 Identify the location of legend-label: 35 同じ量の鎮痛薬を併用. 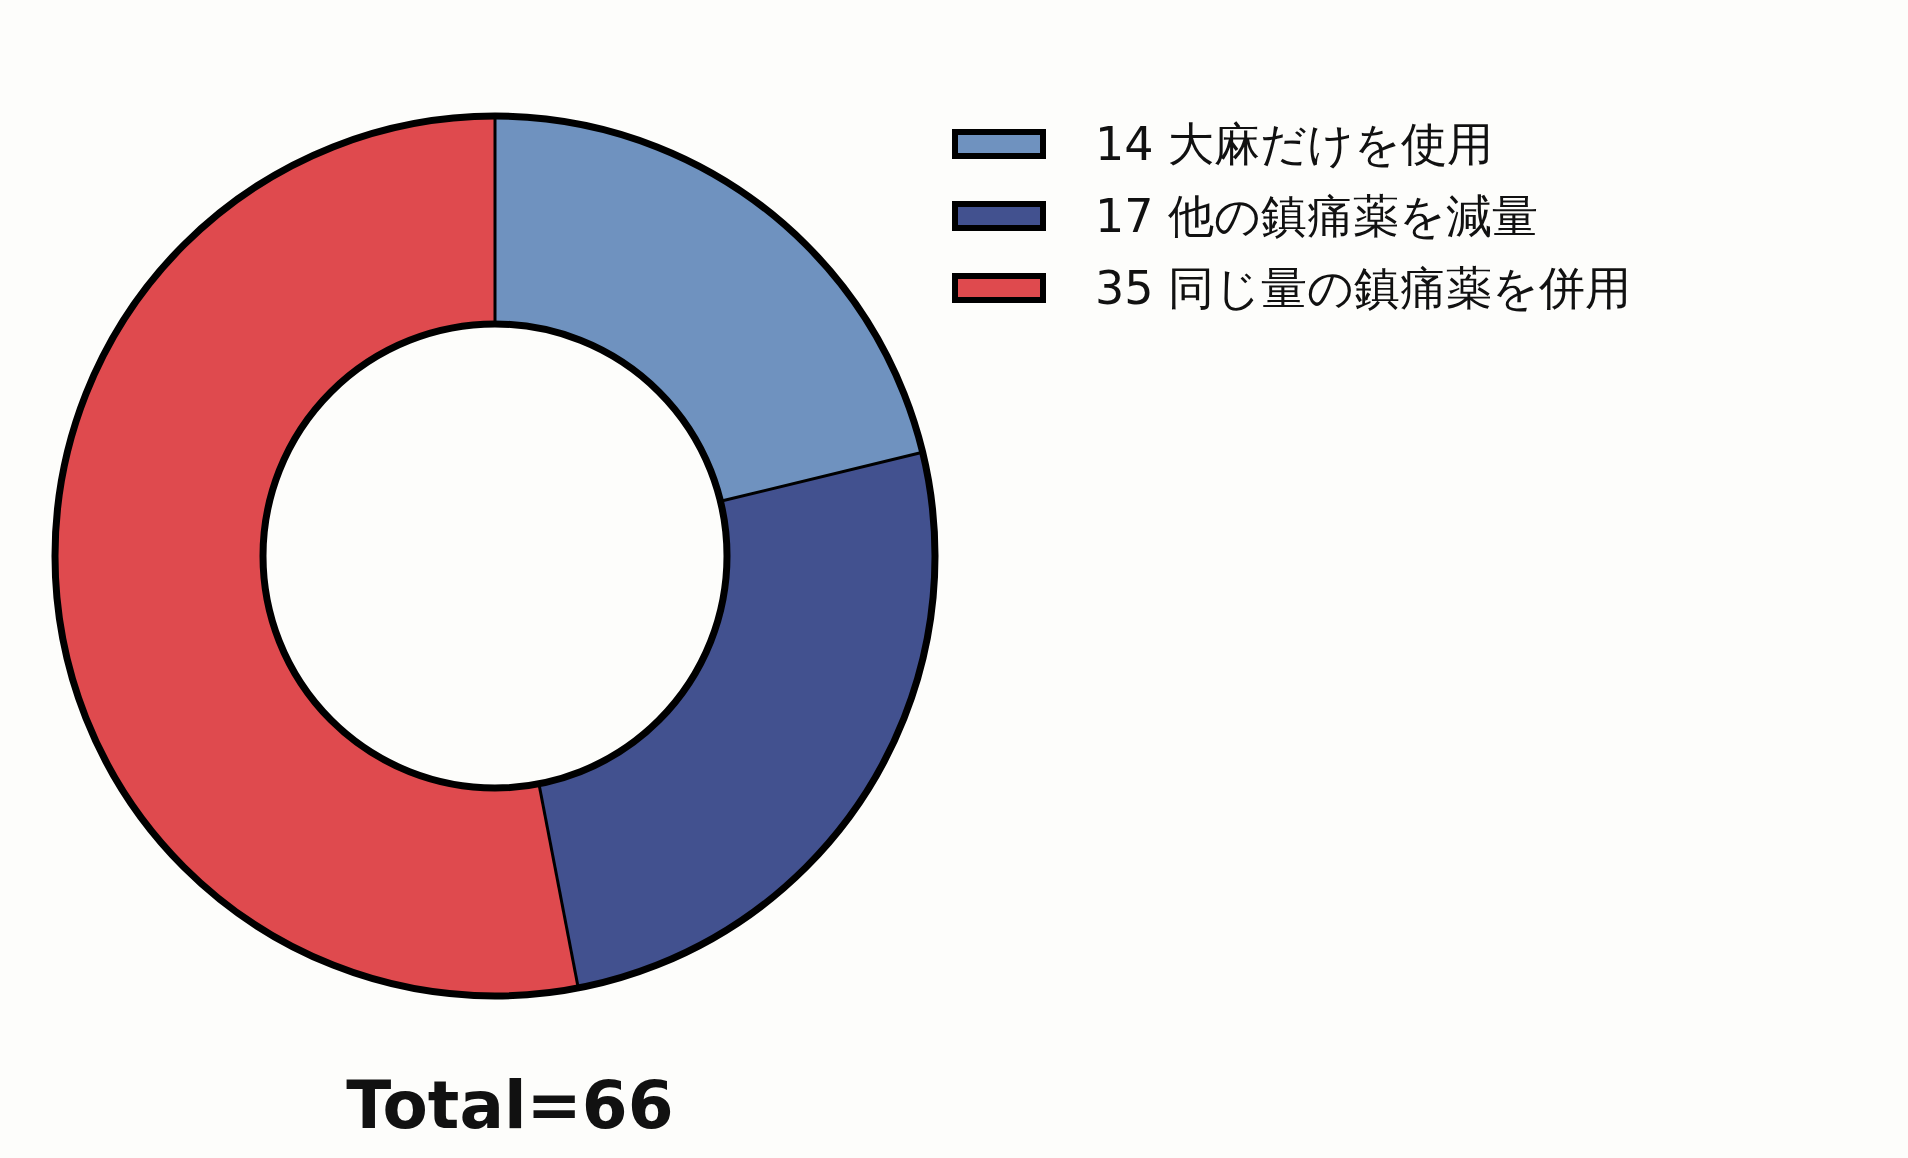
(1363, 288).